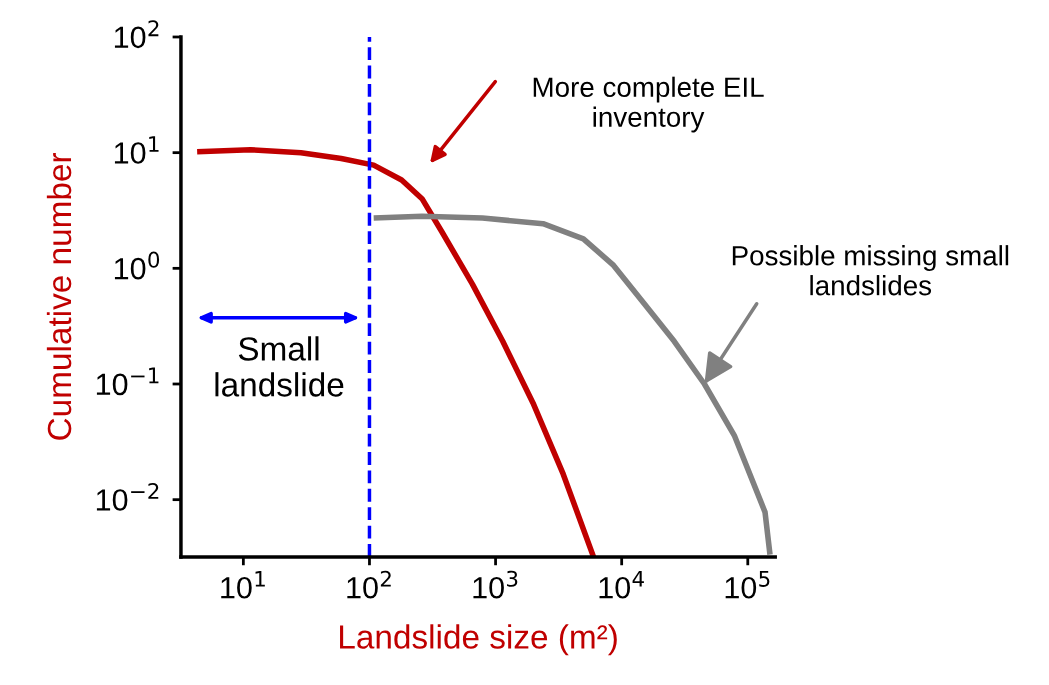  Describe the element at coordinates (648, 104) in the screenshot. I see `annotation: More complete EIL inventory` at that location.